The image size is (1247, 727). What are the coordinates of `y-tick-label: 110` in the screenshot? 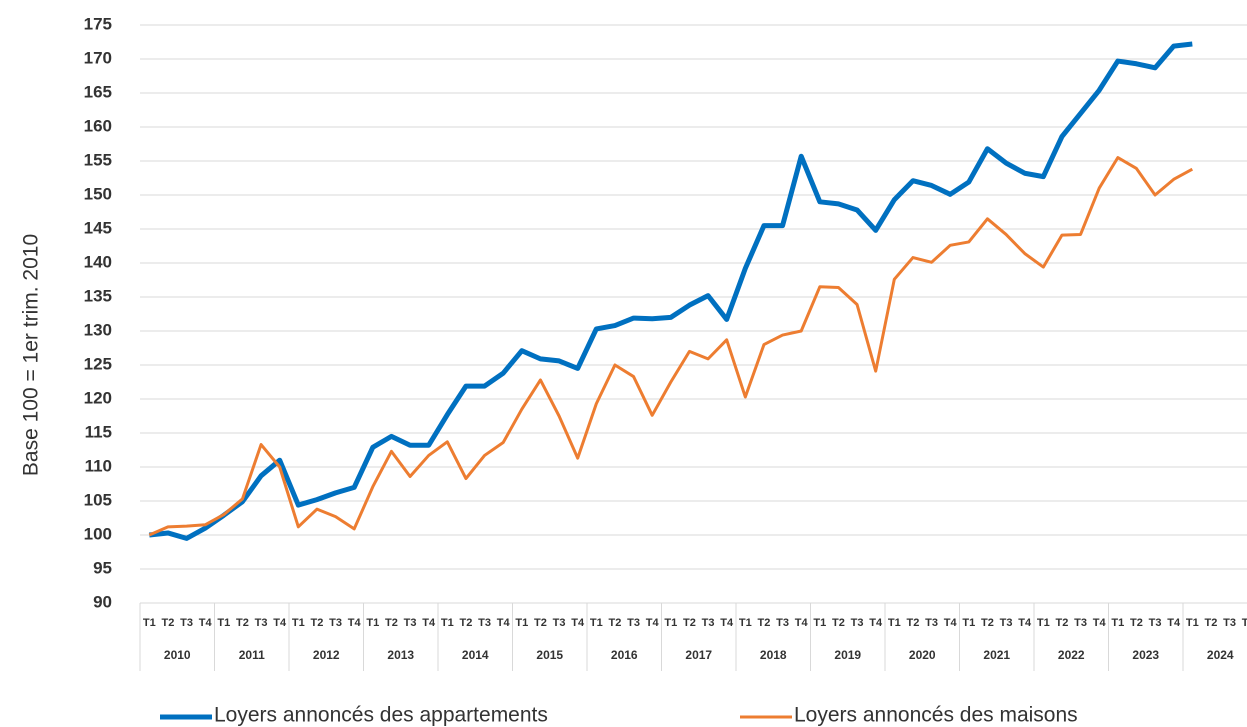 It's located at (98, 465).